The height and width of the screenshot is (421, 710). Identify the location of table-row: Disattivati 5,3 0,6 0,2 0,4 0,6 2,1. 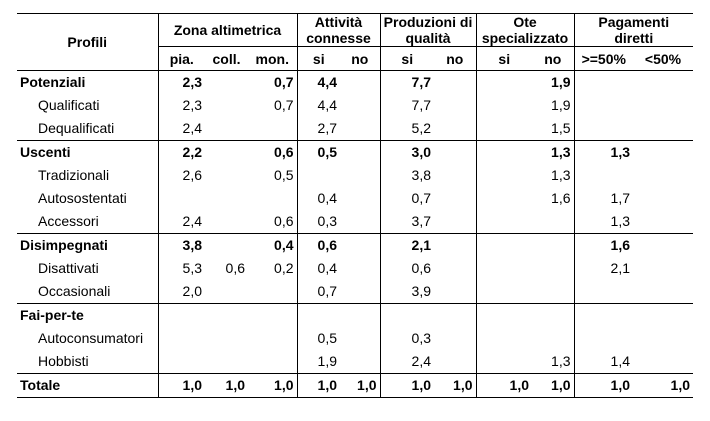
(355, 268).